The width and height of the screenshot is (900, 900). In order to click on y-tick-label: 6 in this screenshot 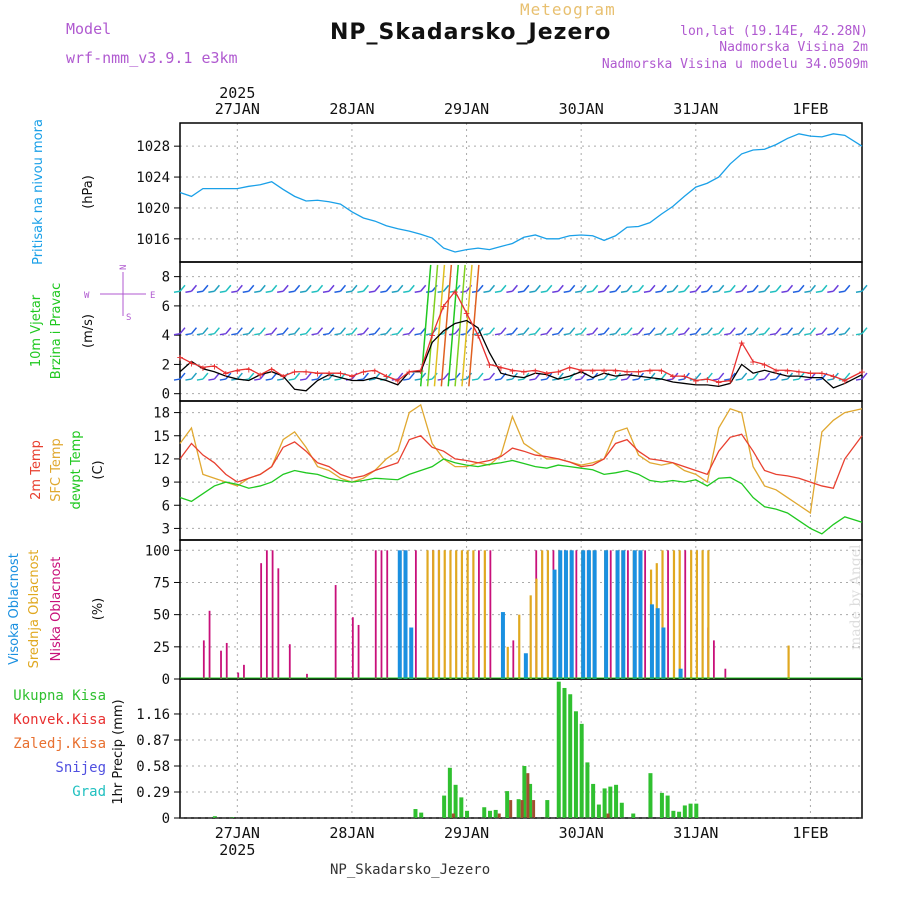, I will do `click(166, 307)`.